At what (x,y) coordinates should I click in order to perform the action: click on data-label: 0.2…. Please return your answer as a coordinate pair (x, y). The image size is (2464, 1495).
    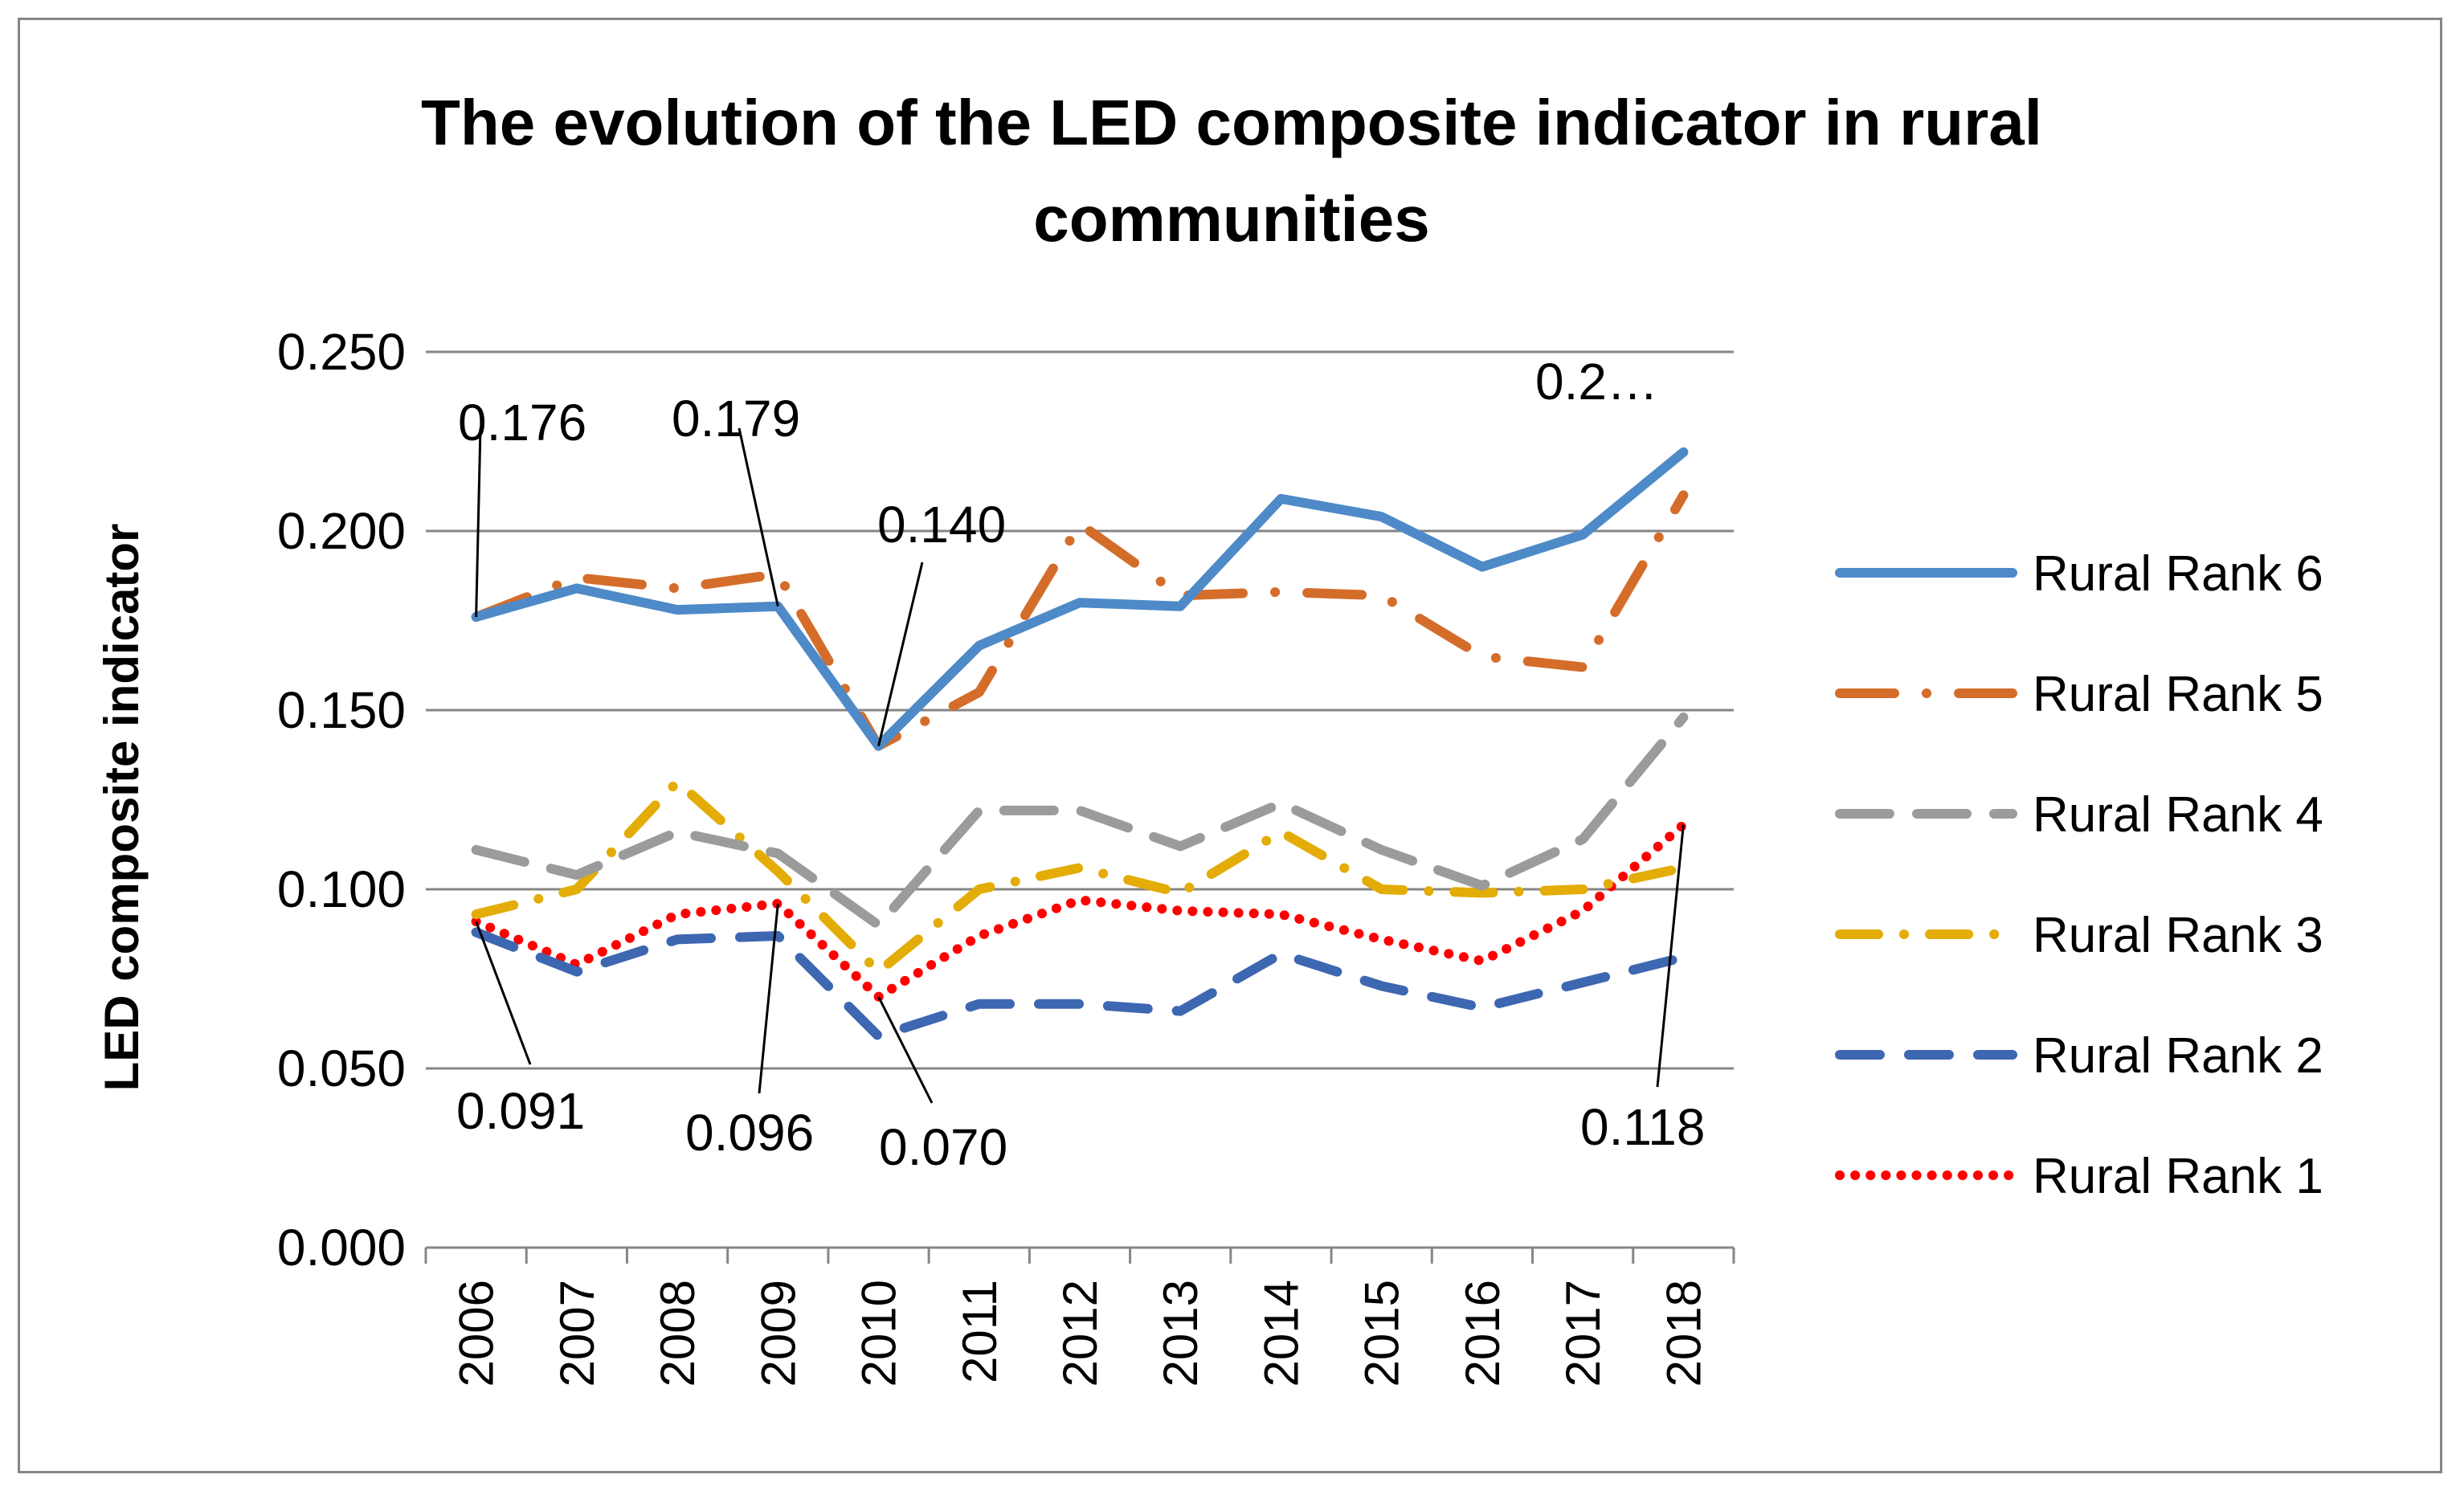
    Looking at the image, I should click on (1596, 382).